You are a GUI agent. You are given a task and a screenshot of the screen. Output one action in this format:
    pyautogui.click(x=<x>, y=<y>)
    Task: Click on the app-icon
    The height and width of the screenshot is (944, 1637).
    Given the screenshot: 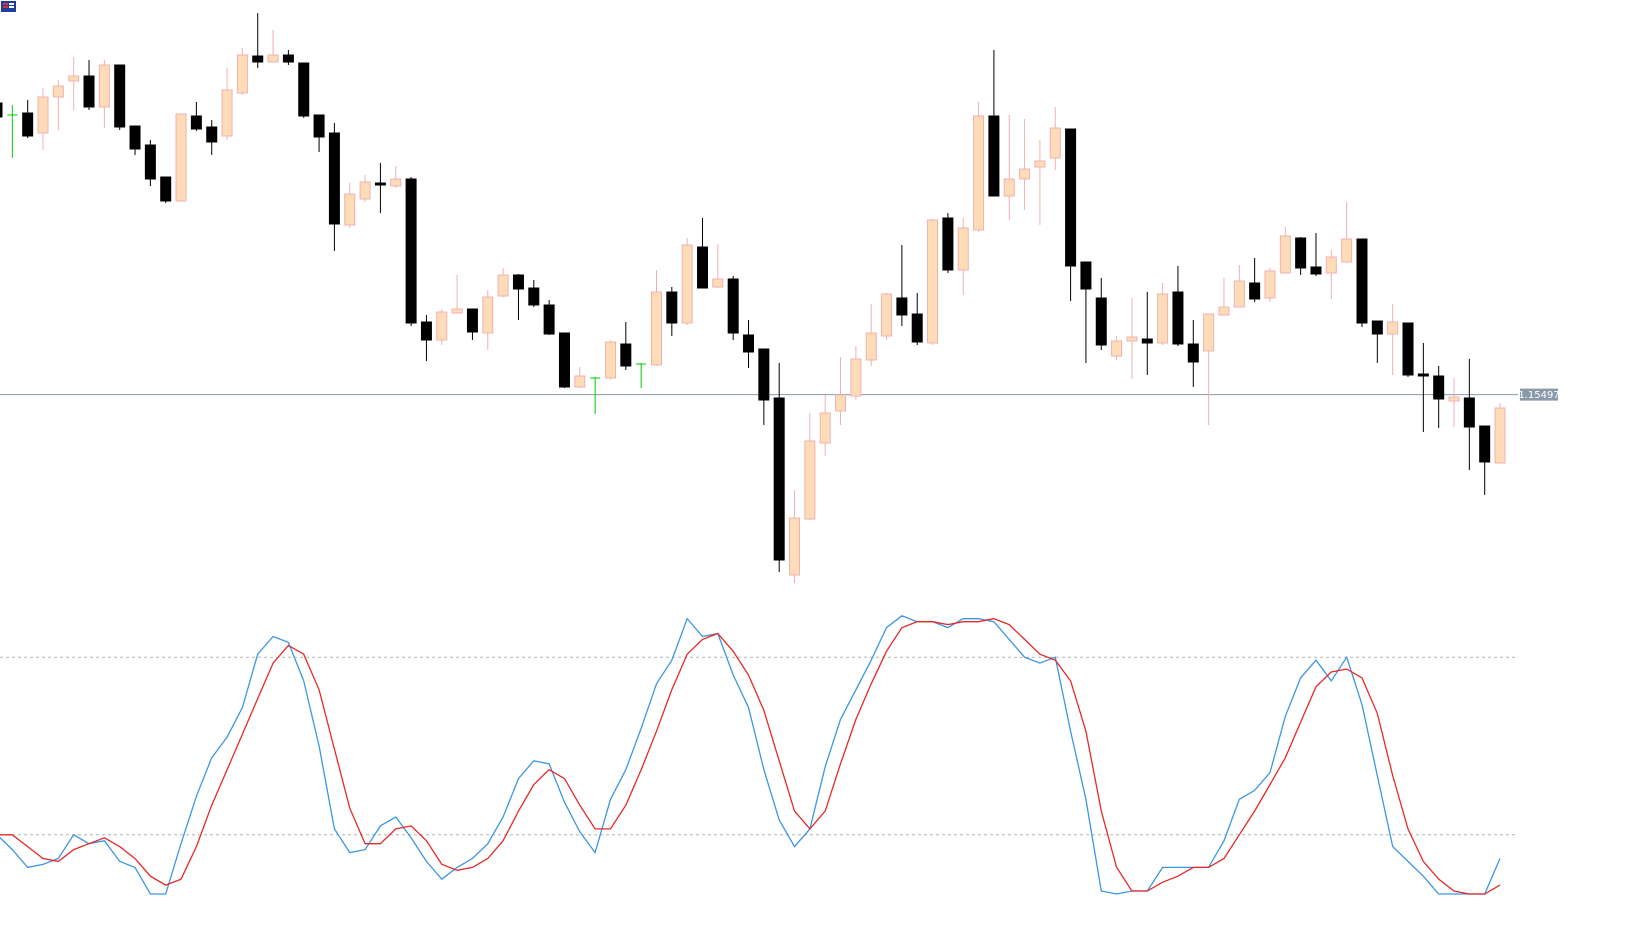 What is the action you would take?
    pyautogui.click(x=8, y=6)
    